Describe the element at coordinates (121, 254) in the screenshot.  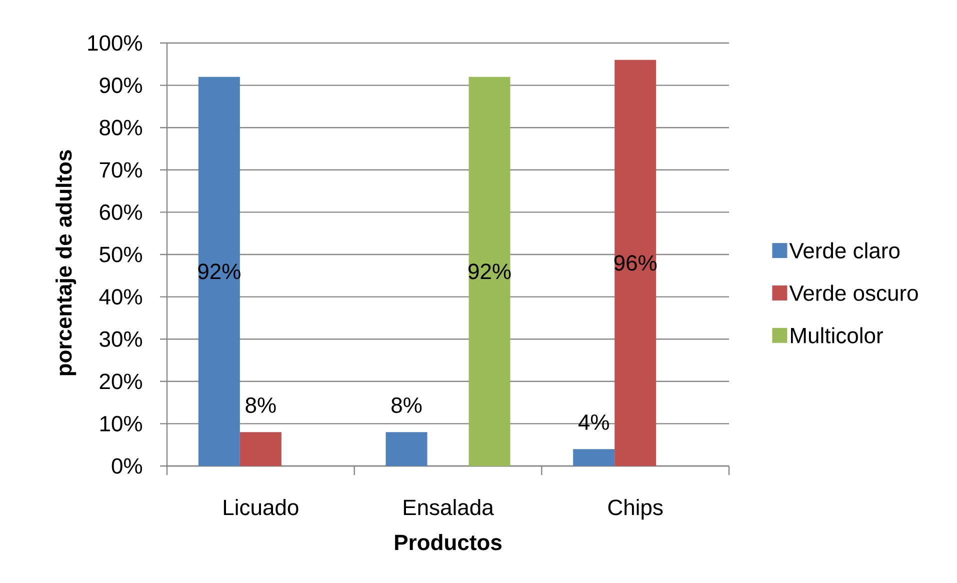
I see `y-tick-label: 50%` at that location.